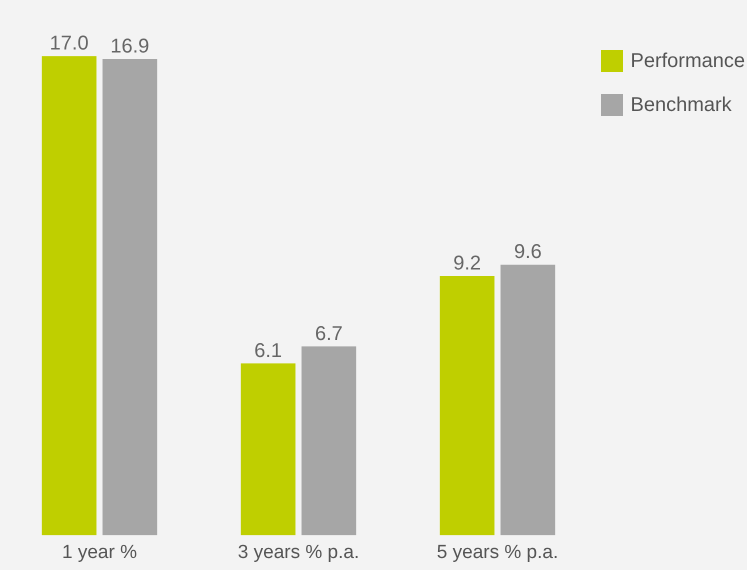 This screenshot has width=747, height=570. What do you see at coordinates (299, 552) in the screenshot?
I see `x-tick-label: 3 years % p.a.` at bounding box center [299, 552].